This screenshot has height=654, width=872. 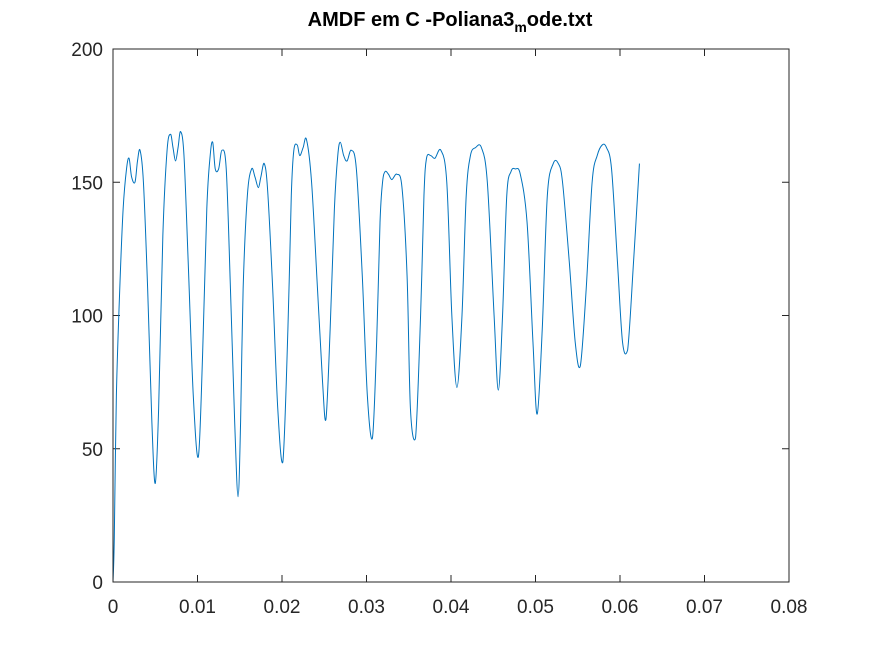 I want to click on chart-title: AMDF em C -Poliana3mode.txt, so click(x=450, y=22).